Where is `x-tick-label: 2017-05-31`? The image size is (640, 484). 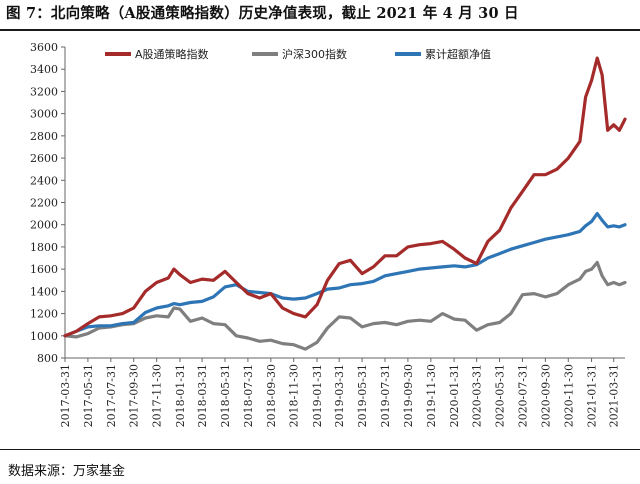
x-tick-label: 2017-05-31 is located at coordinates (88, 395).